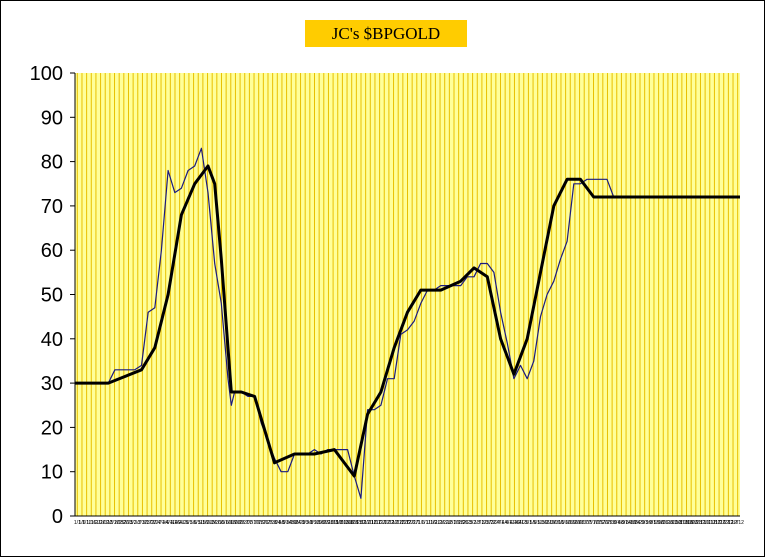 Image resolution: width=765 pixels, height=557 pixels. Describe the element at coordinates (380, 523) in the screenshot. I see `x-tick-label: 11/22` at that location.